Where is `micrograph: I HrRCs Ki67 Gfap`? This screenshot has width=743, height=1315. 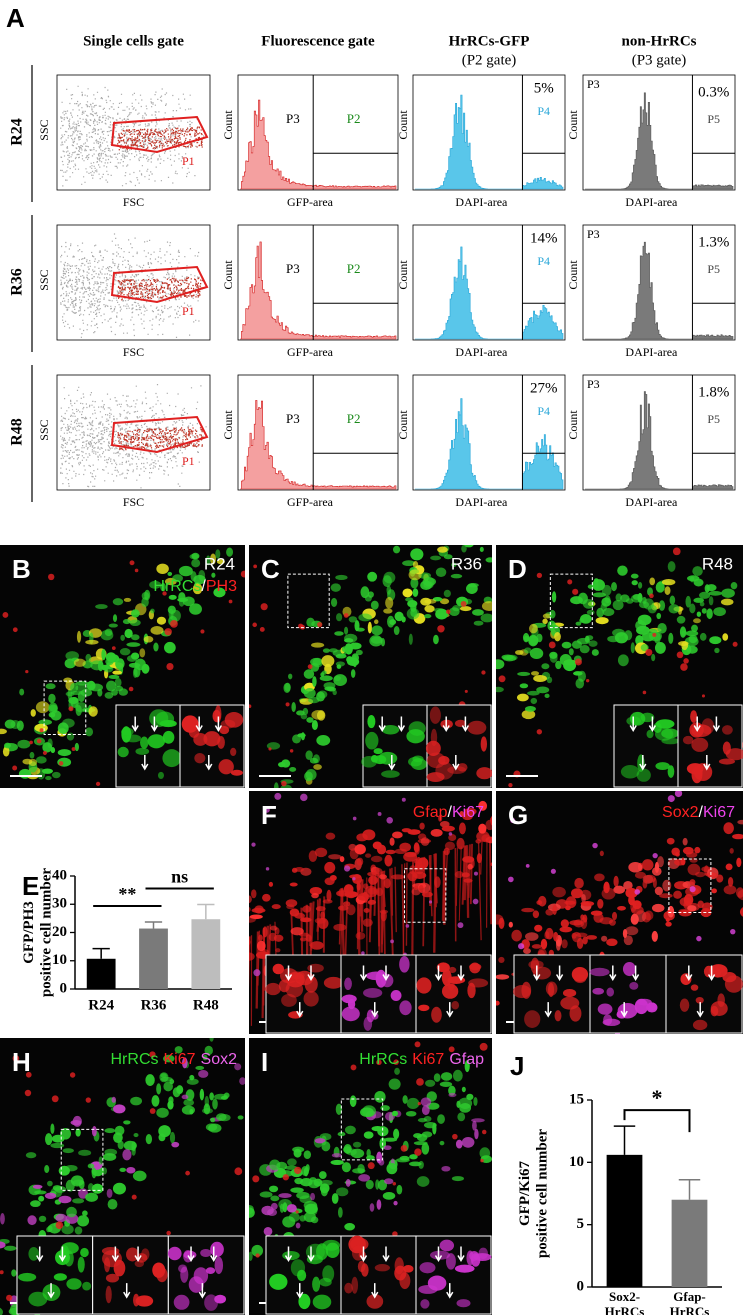
micrograph: I HrRCs Ki67 Gfap is located at coordinates (370, 1176).